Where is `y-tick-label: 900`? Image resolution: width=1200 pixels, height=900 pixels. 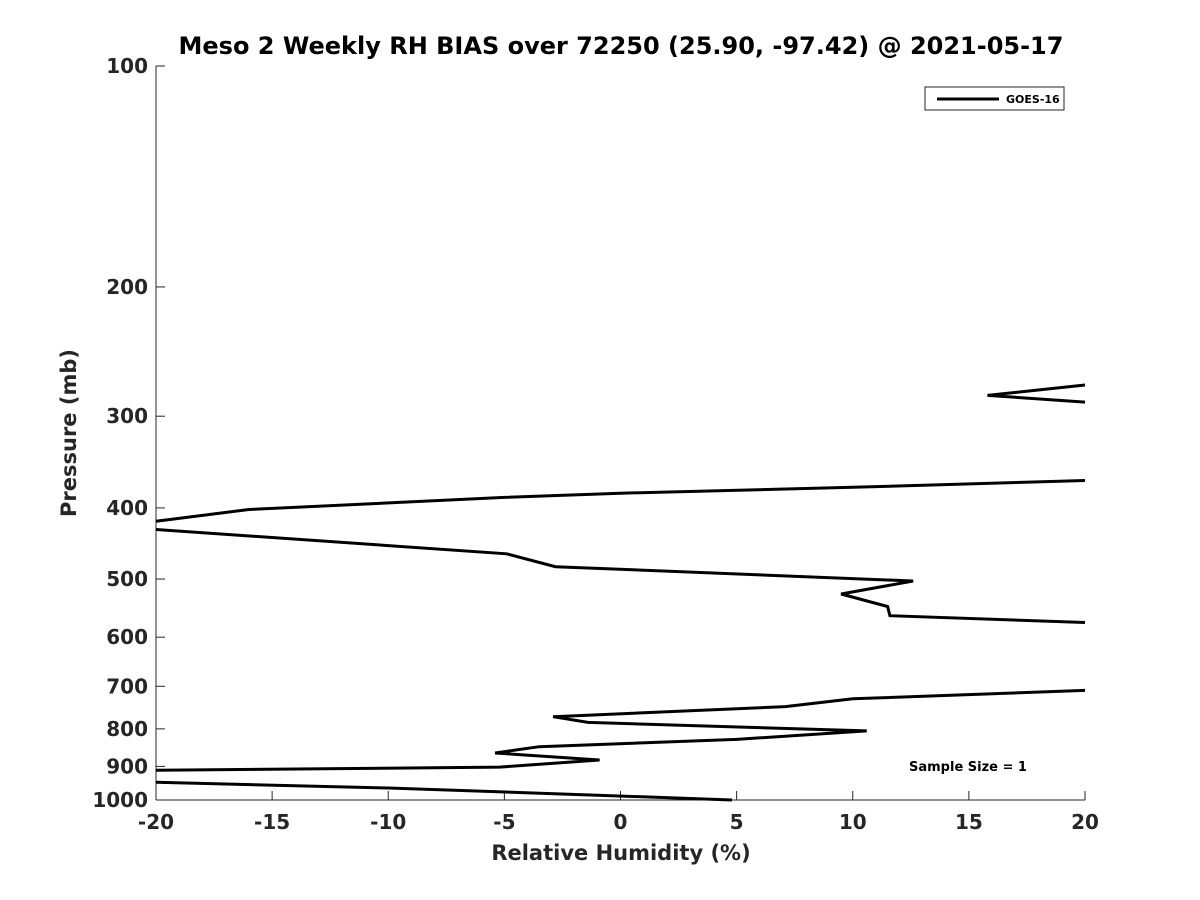 y-tick-label: 900 is located at coordinates (127, 766).